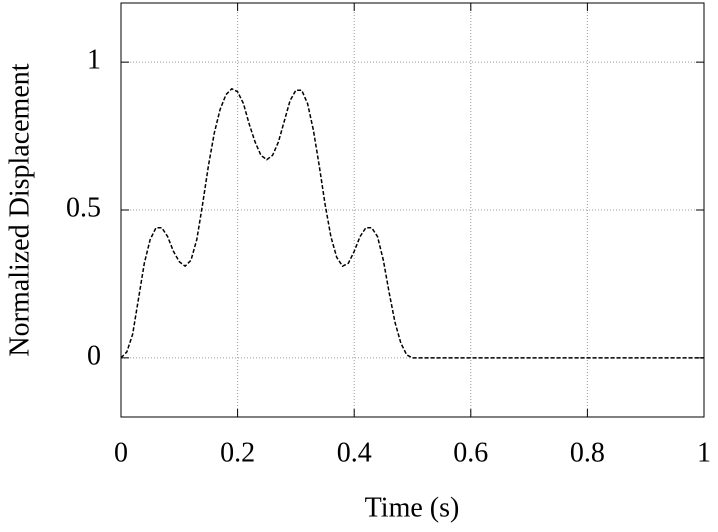 The width and height of the screenshot is (718, 532). Describe the element at coordinates (354, 452) in the screenshot. I see `x-tick-label: 0.4` at that location.